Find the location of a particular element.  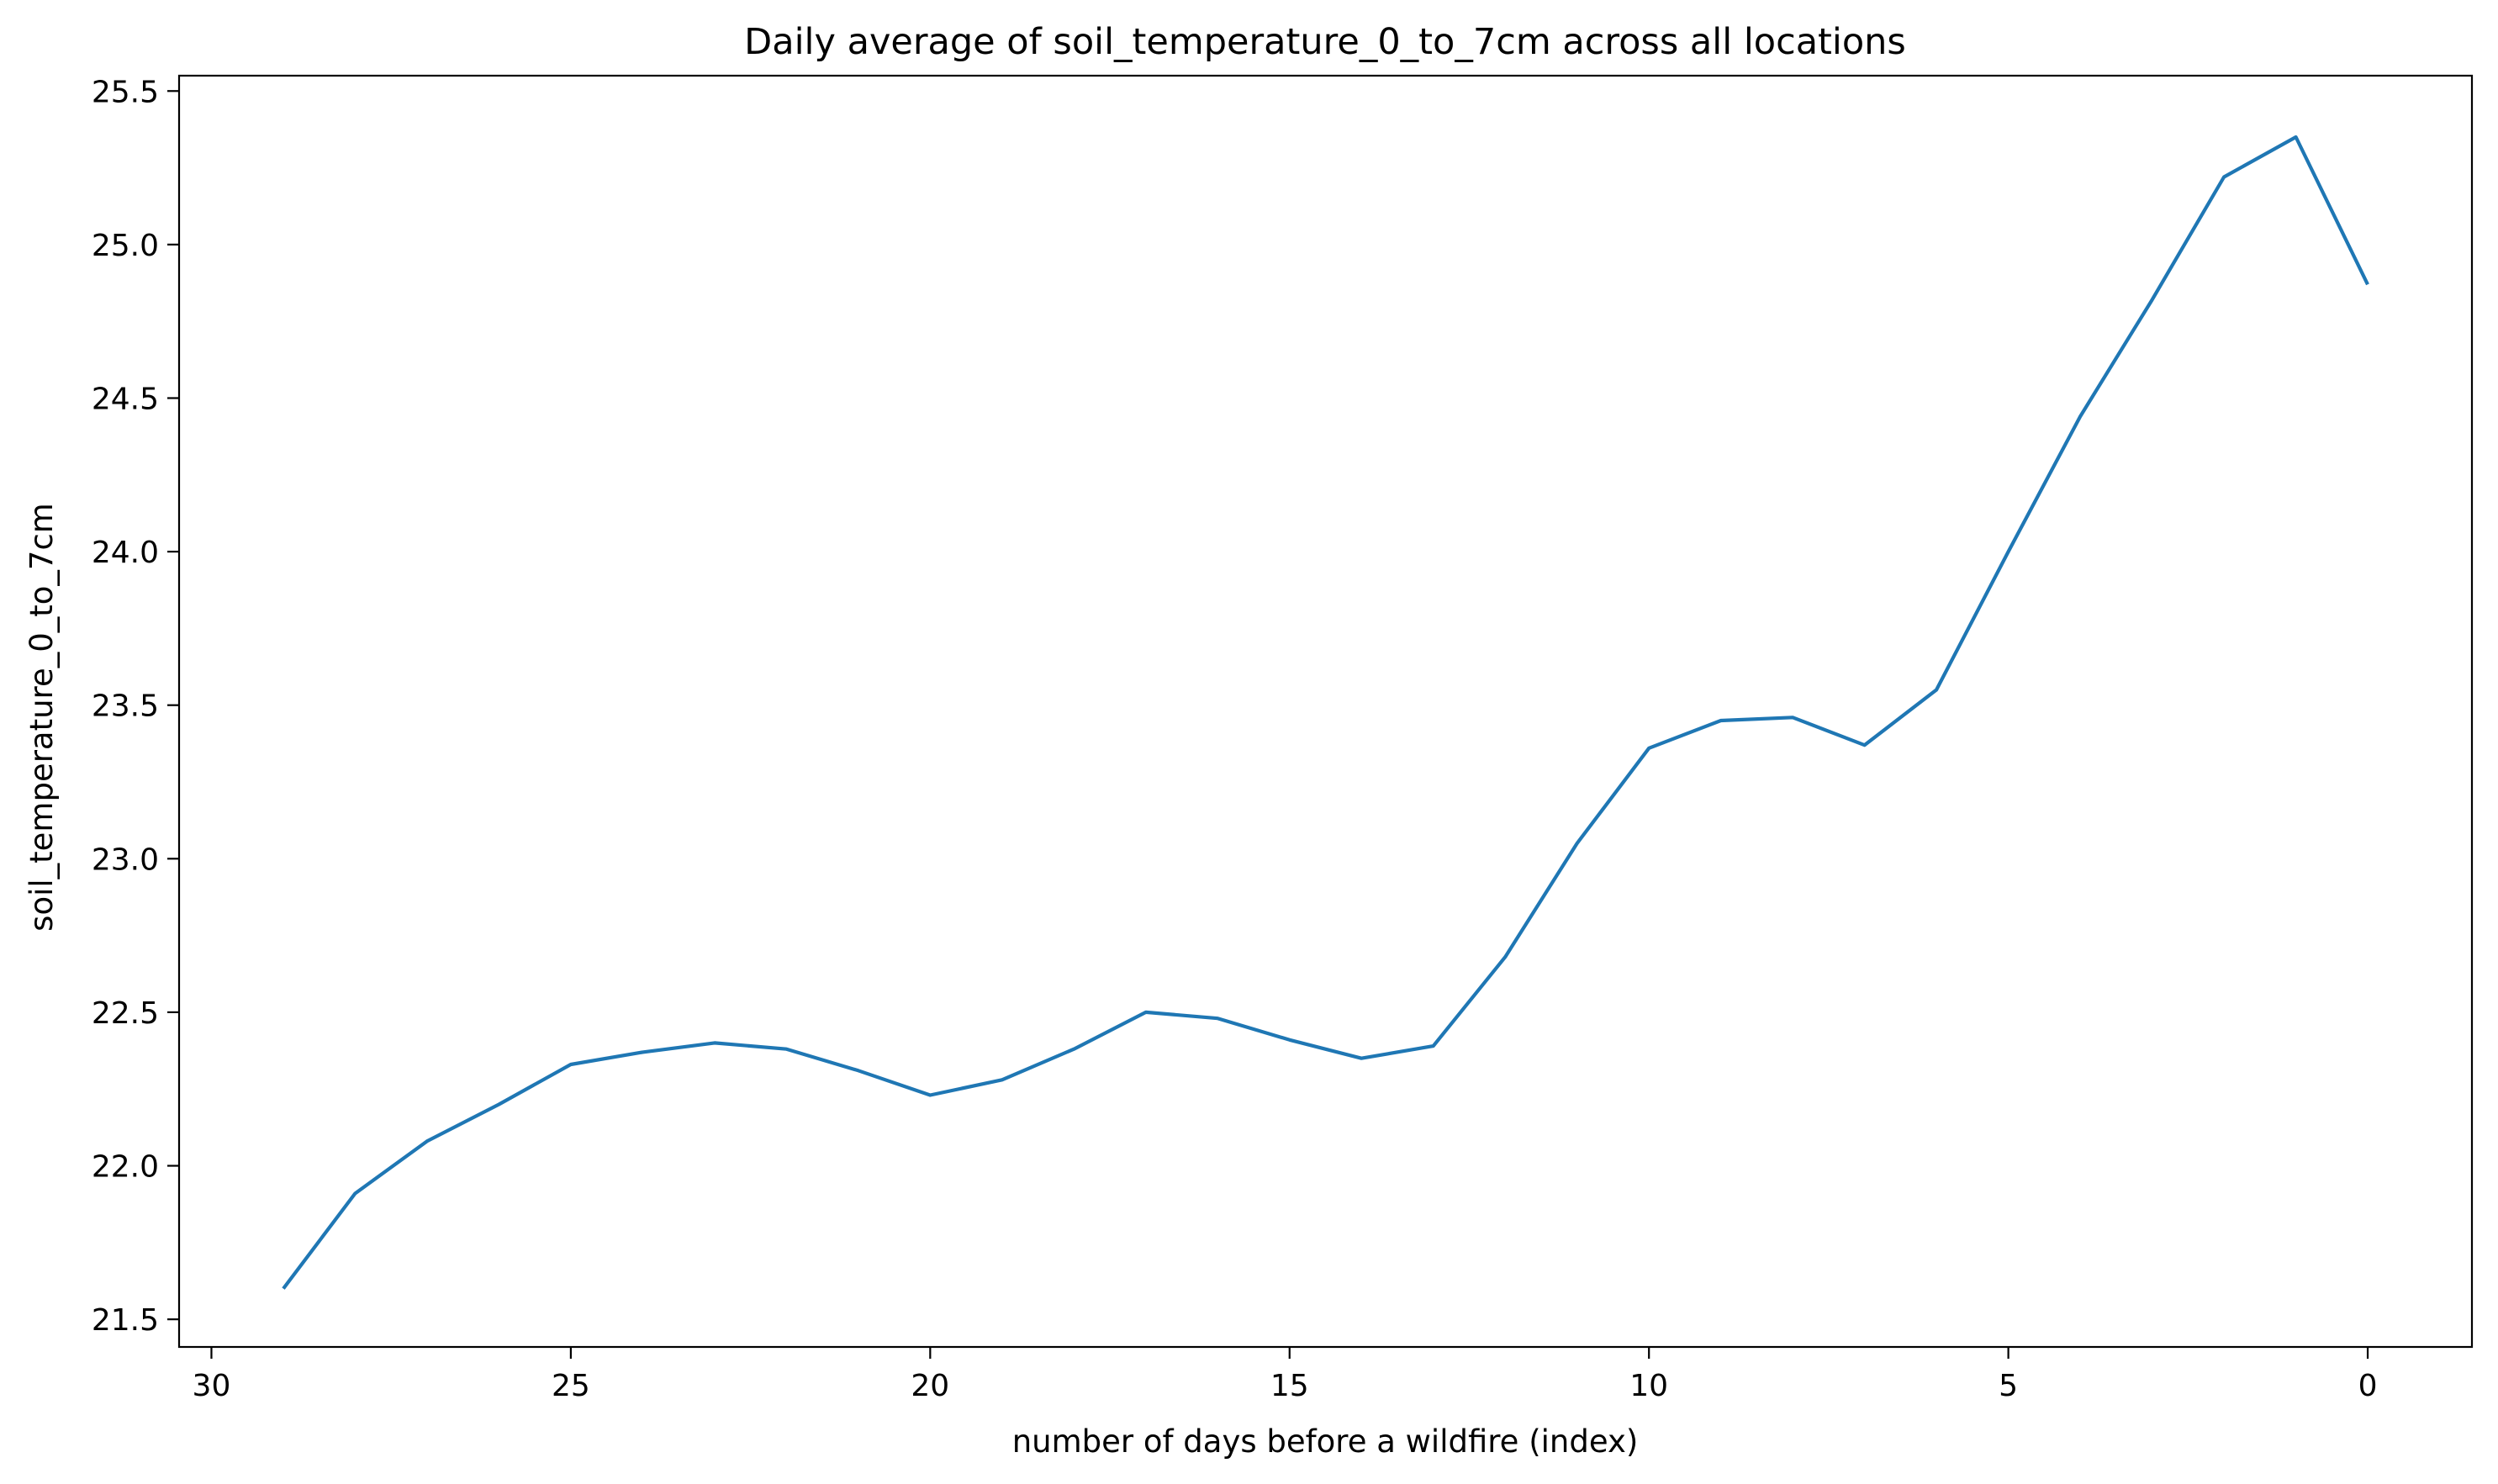

y-tick-label: 25.0 is located at coordinates (125, 246).